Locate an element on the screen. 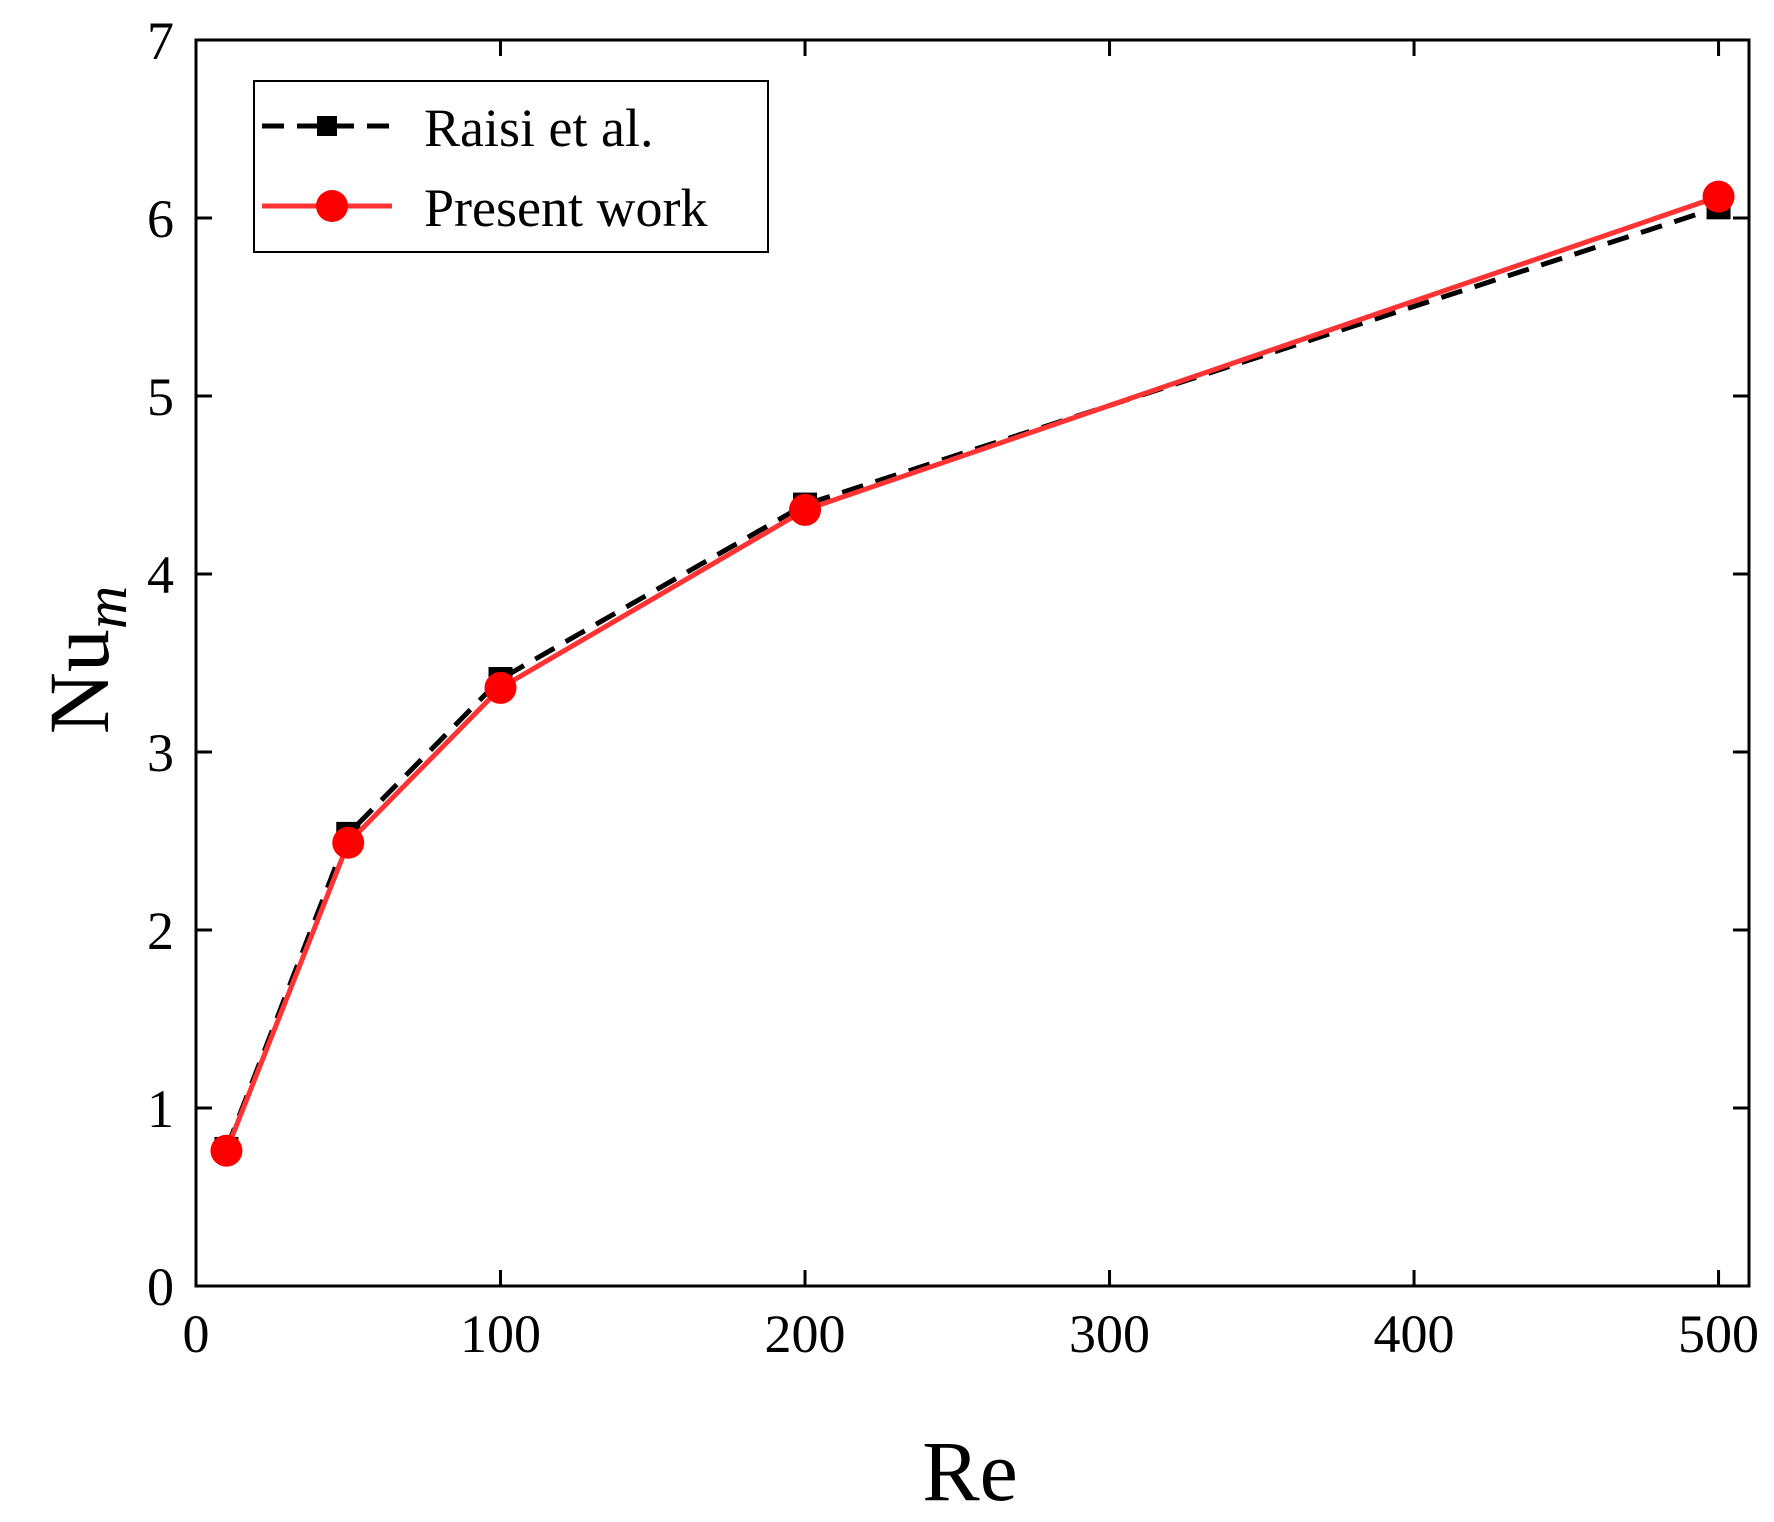 Image resolution: width=1774 pixels, height=1522 pixels. legend-box is located at coordinates (511, 166).